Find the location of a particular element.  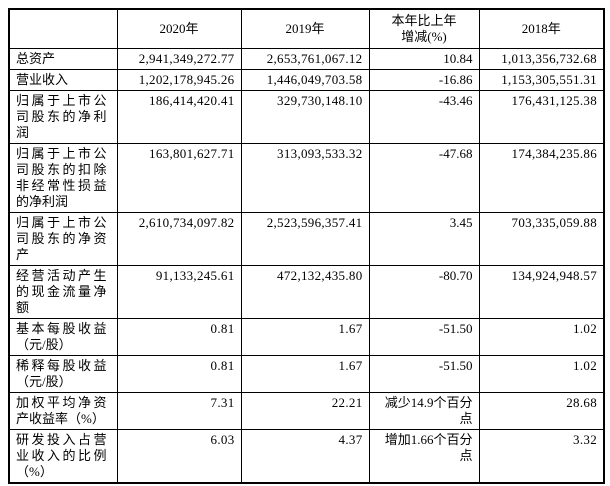

header-cell-indicator is located at coordinates (63, 28).